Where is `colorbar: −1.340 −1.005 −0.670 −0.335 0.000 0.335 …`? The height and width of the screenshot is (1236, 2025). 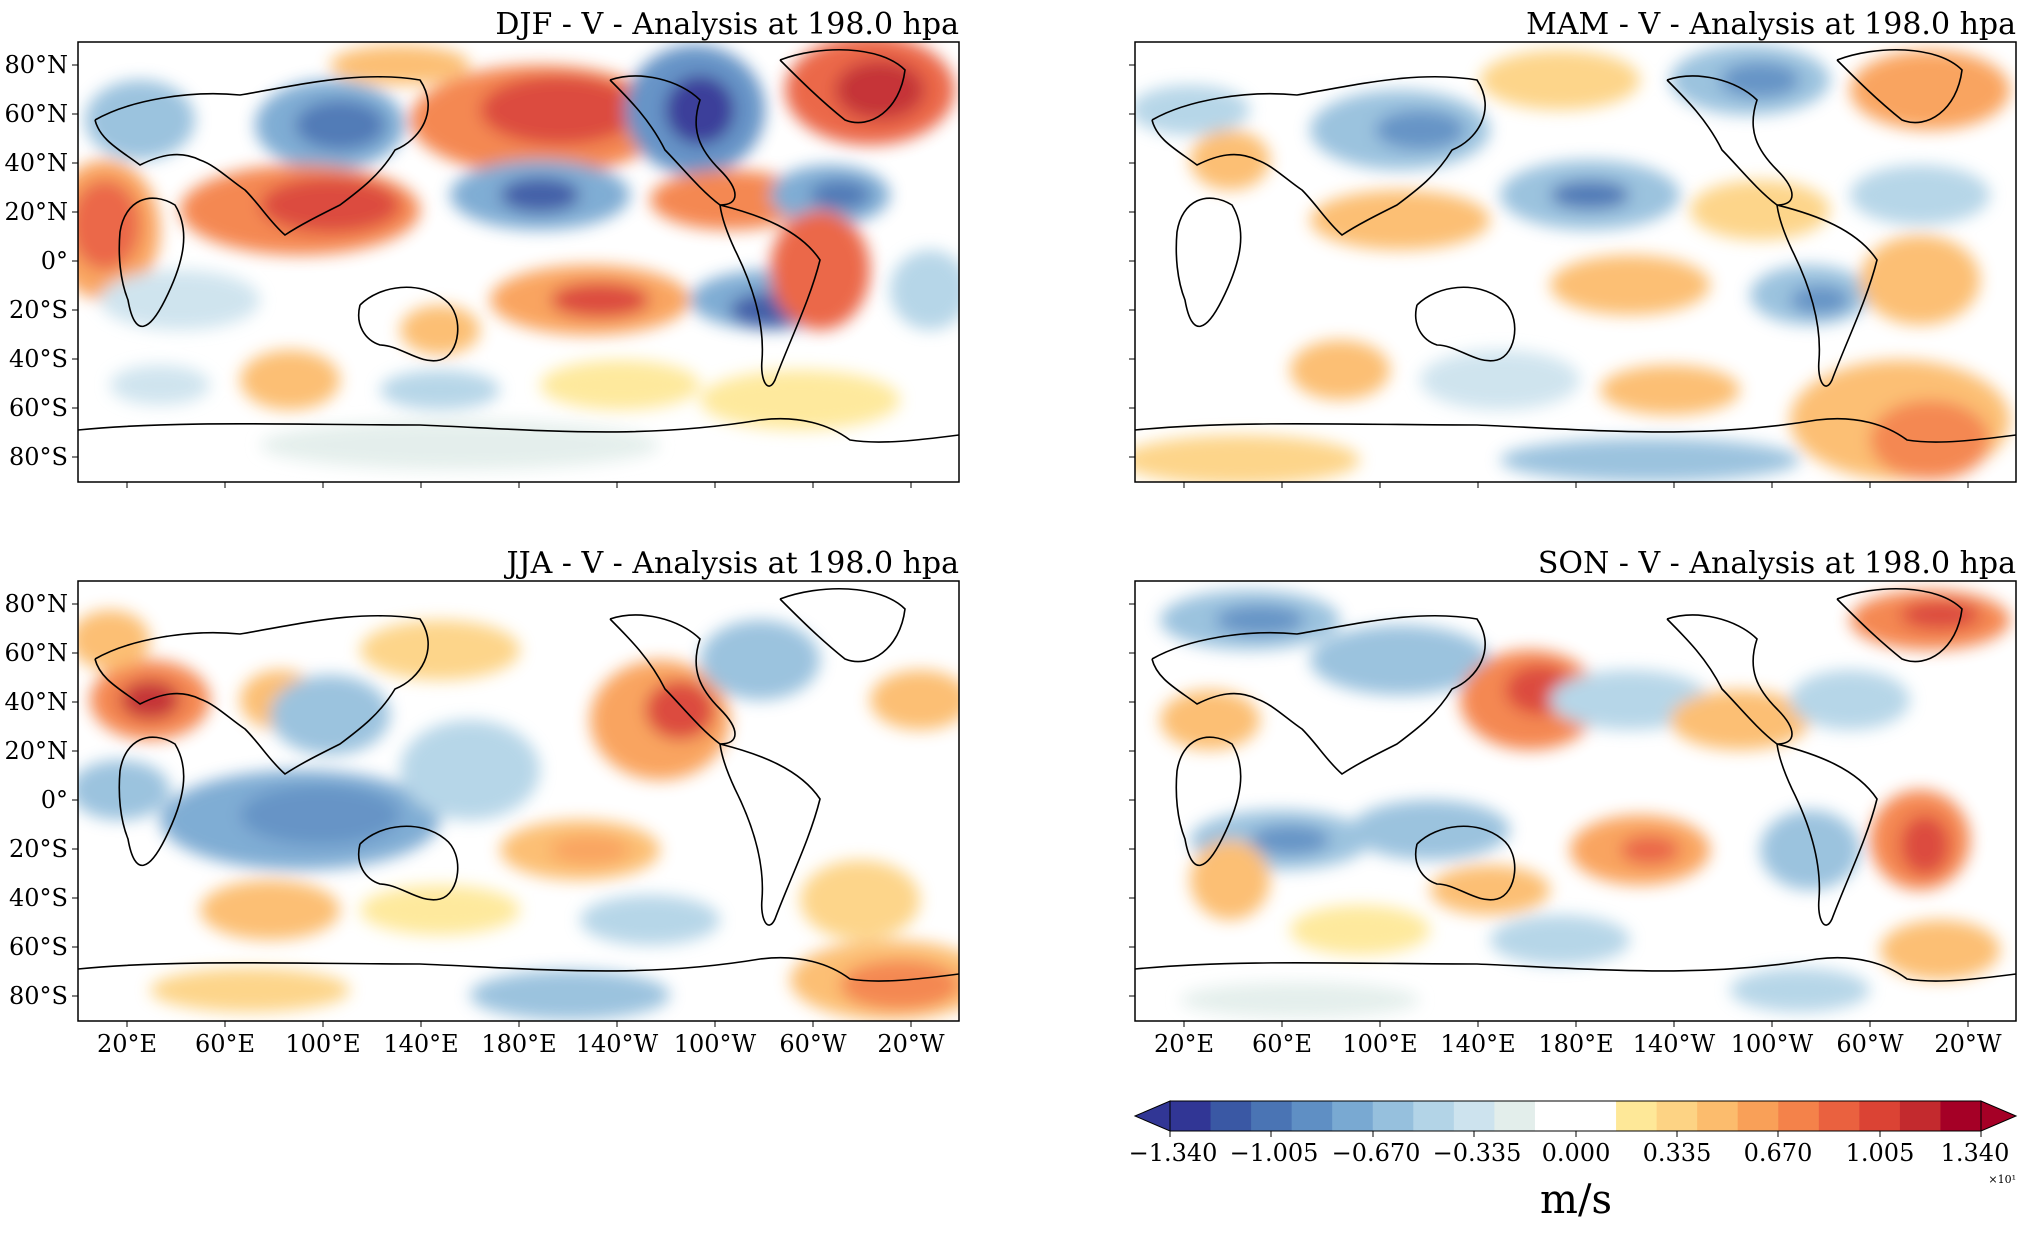 colorbar: −1.340 −1.005 −0.670 −0.335 0.000 0.335 … is located at coordinates (1573, 1161).